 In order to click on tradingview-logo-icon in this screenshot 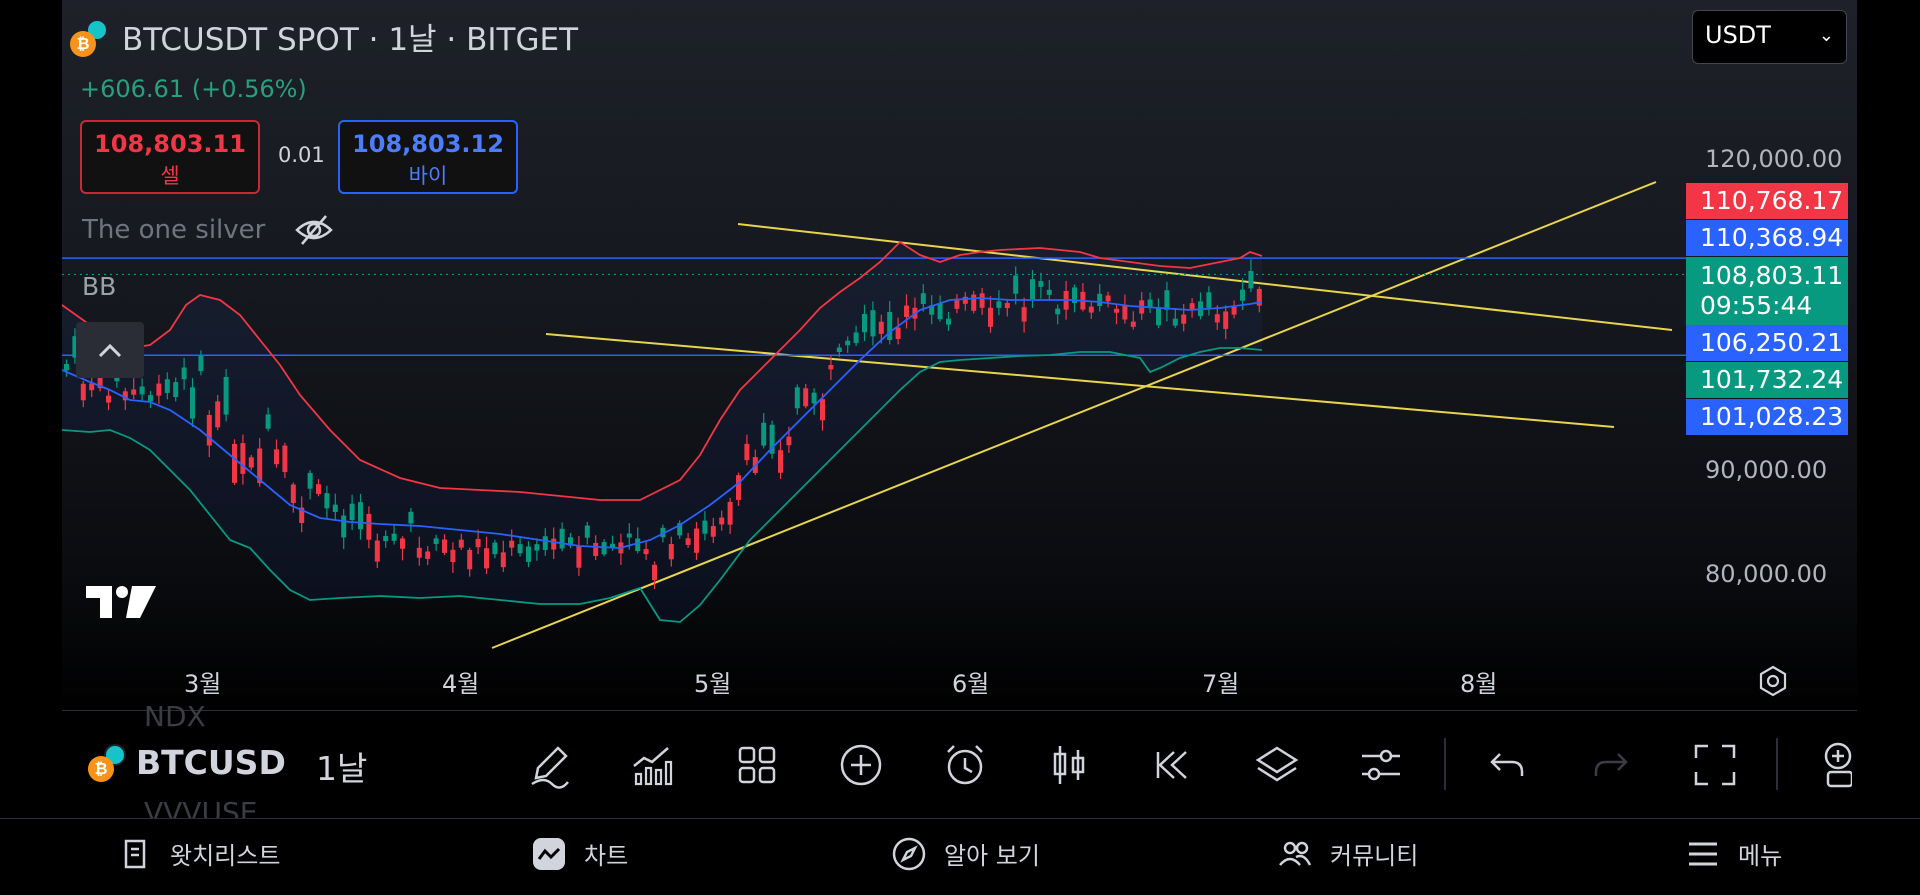, I will do `click(121, 602)`.